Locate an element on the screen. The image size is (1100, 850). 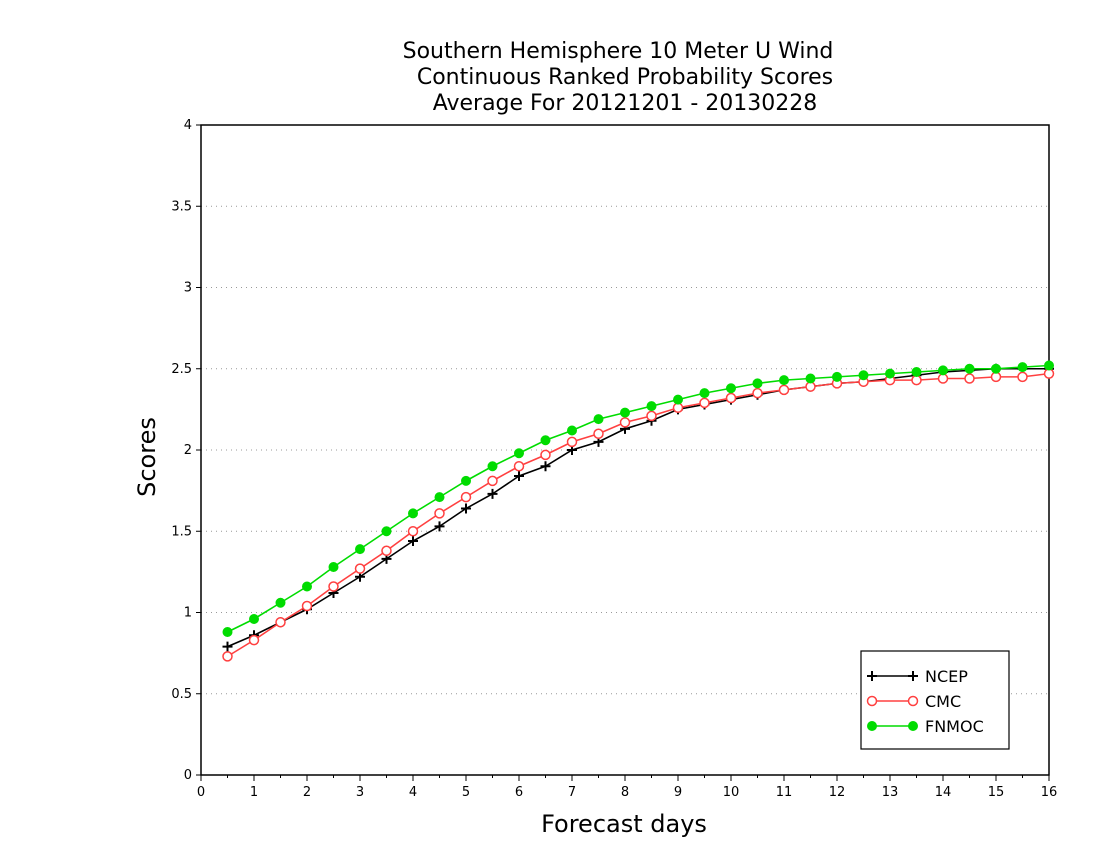
x-axis-label: Forecast days is located at coordinates (624, 824).